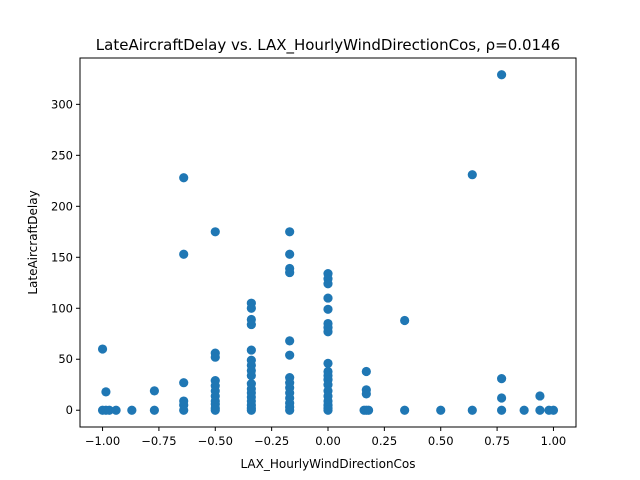  I want to click on y-tick-label: 150, so click(62, 257).